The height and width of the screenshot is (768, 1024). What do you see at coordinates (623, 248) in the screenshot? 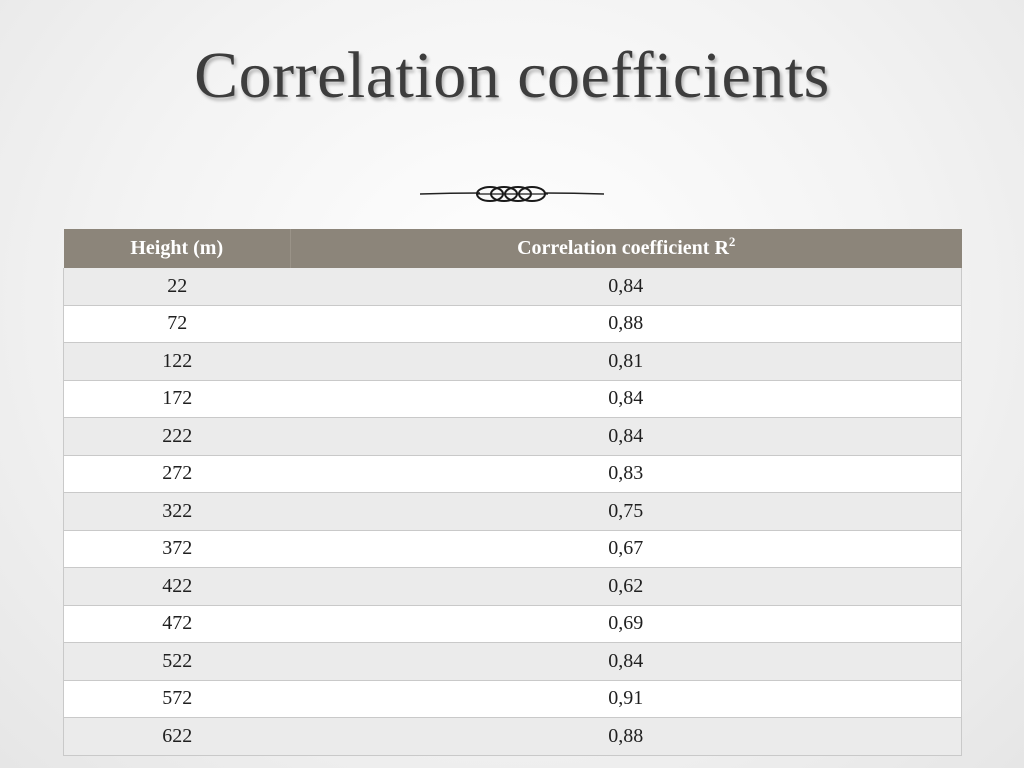
I see `column-header-correlation-label: Correlation coefficient R` at bounding box center [623, 248].